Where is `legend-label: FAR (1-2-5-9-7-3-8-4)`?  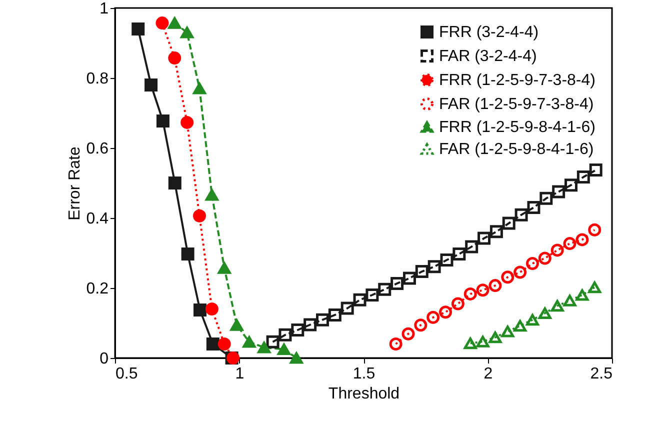 legend-label: FAR (1-2-5-9-7-3-8-4) is located at coordinates (516, 104).